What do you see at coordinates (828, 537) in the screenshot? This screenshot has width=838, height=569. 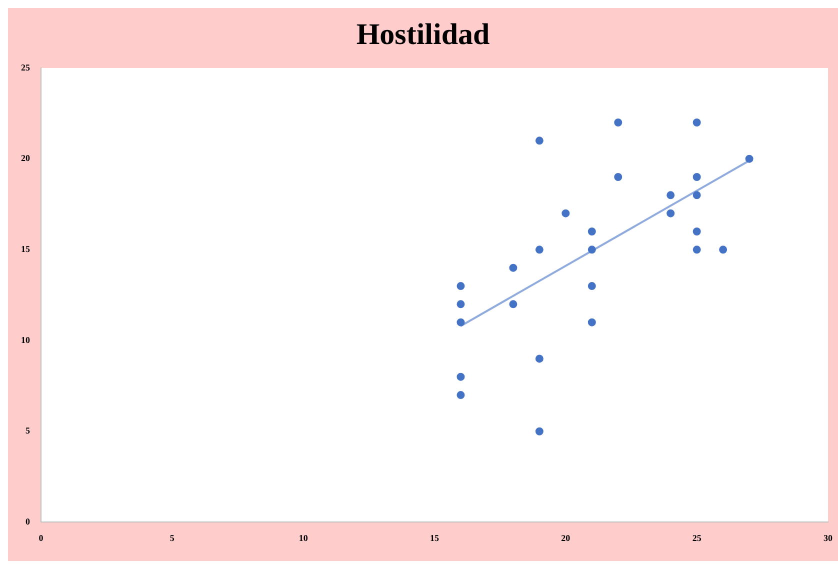 I see `x-tick-label: 30` at bounding box center [828, 537].